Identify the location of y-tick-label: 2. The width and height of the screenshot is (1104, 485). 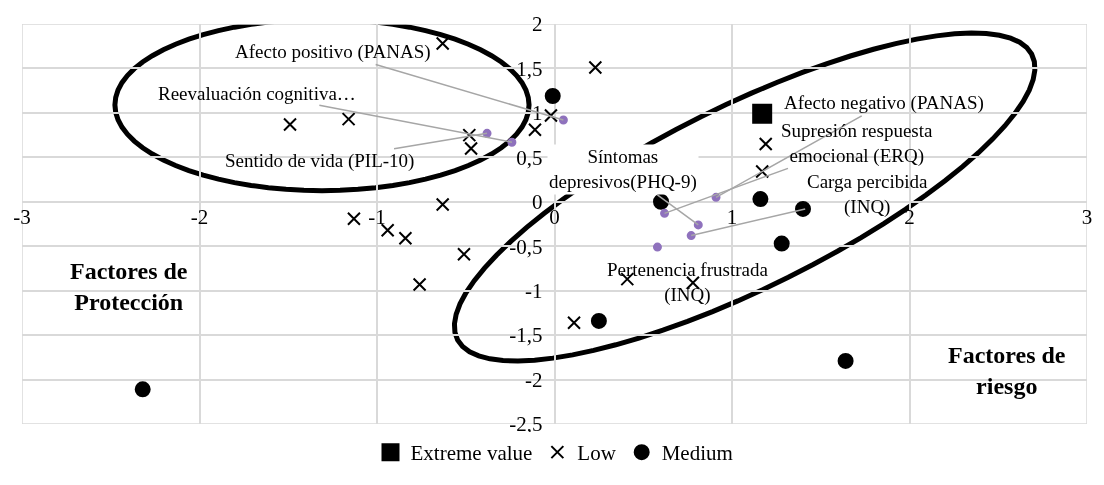
(537, 24).